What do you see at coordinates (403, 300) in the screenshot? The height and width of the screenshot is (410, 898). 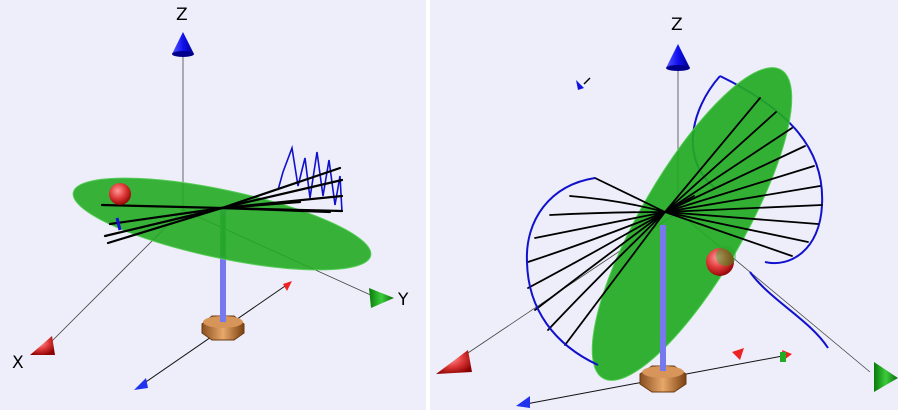 I see `y-axis-label: Y` at bounding box center [403, 300].